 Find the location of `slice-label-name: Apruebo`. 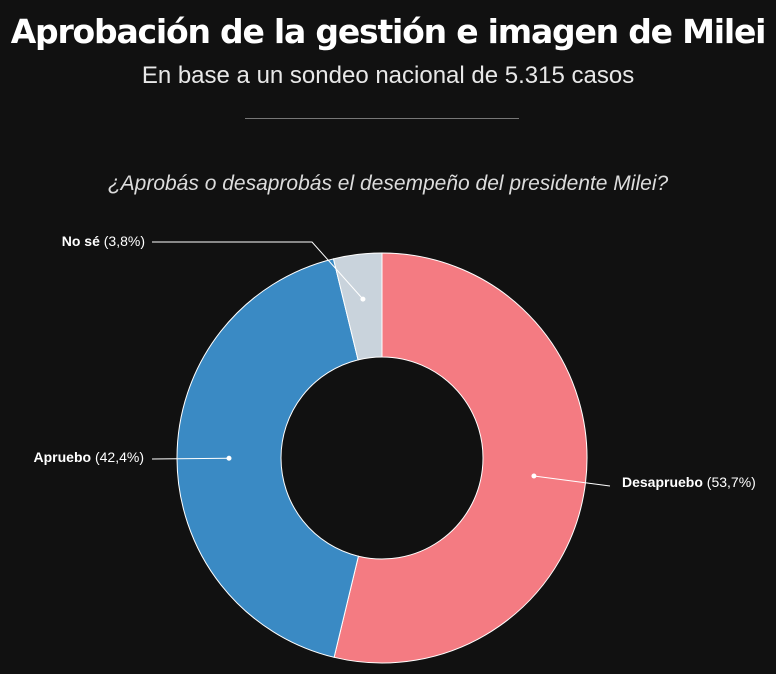

slice-label-name: Apruebo is located at coordinates (63, 457).